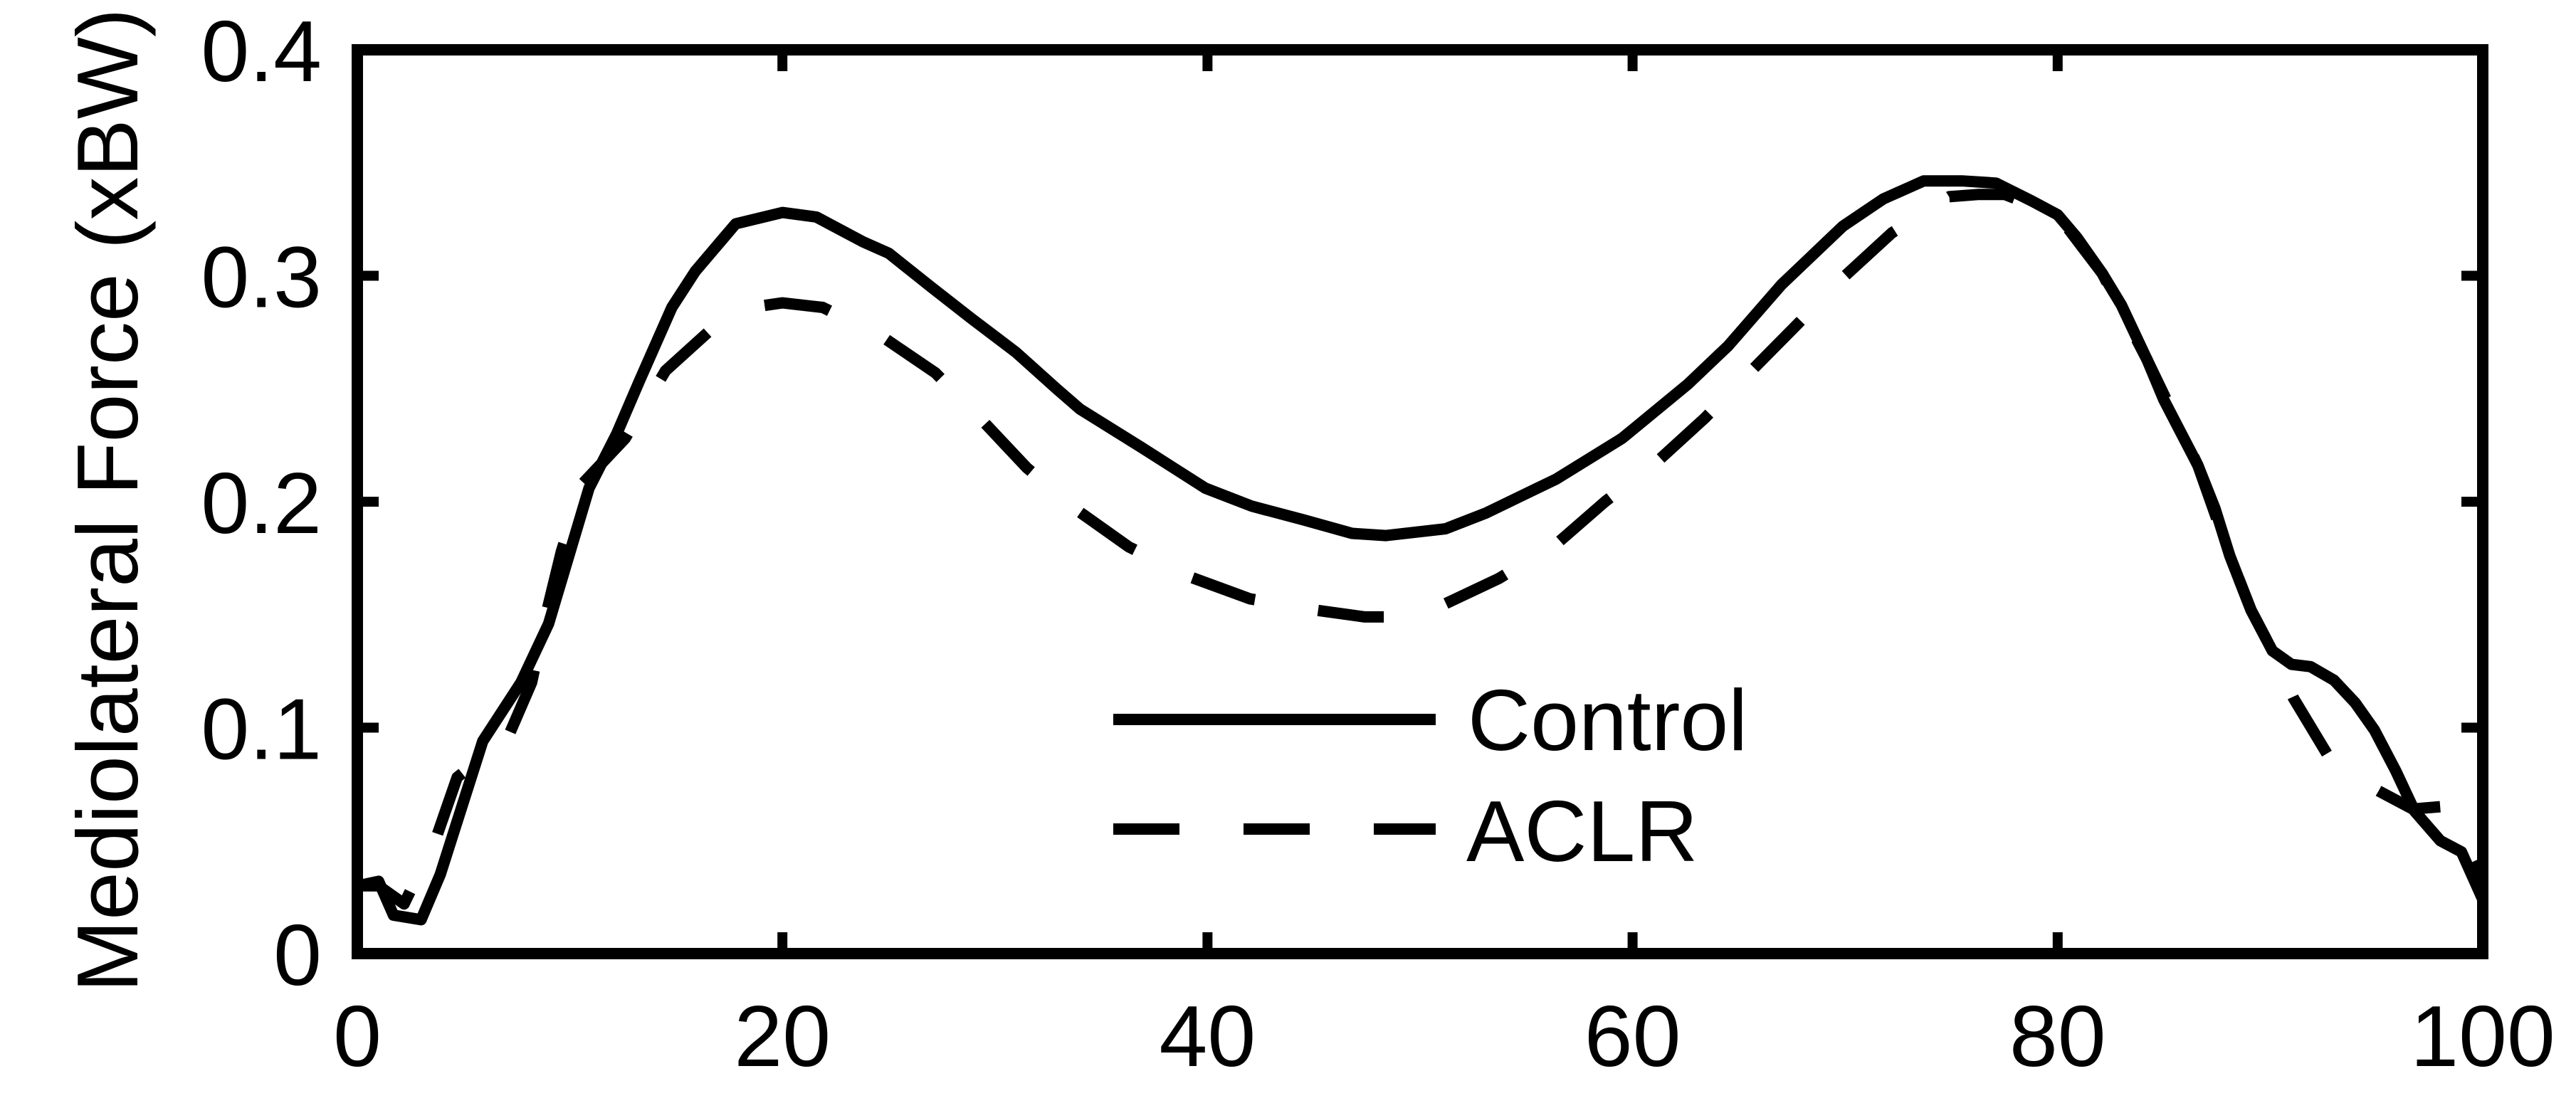 The height and width of the screenshot is (1113, 2576). I want to click on y-tick-label: 0.2, so click(262, 503).